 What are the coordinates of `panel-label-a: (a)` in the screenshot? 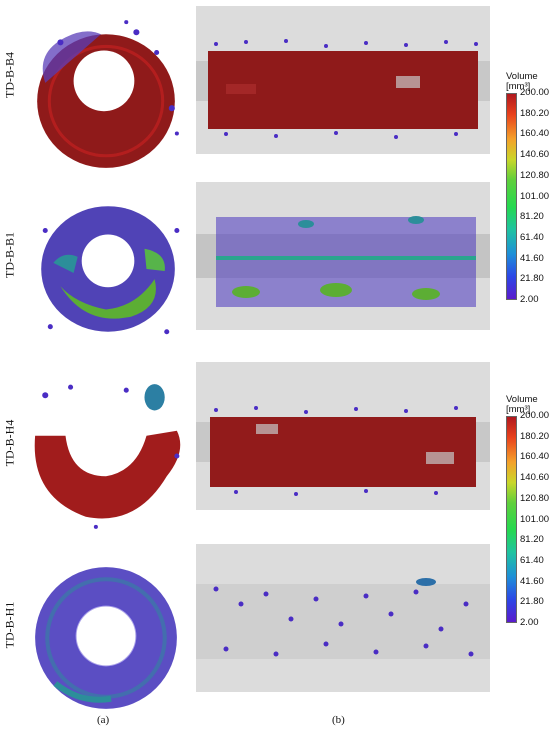 It's located at (103, 720).